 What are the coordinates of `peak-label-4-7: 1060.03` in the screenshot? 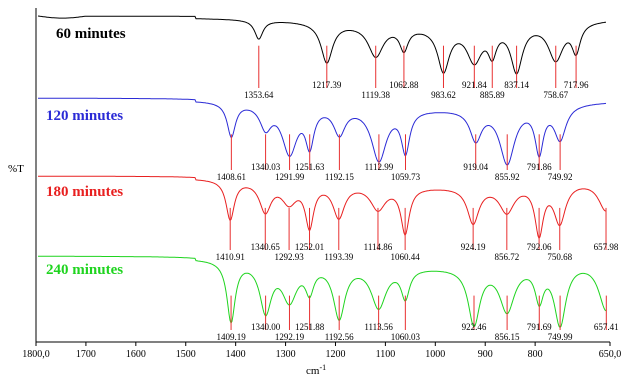 It's located at (406, 337).